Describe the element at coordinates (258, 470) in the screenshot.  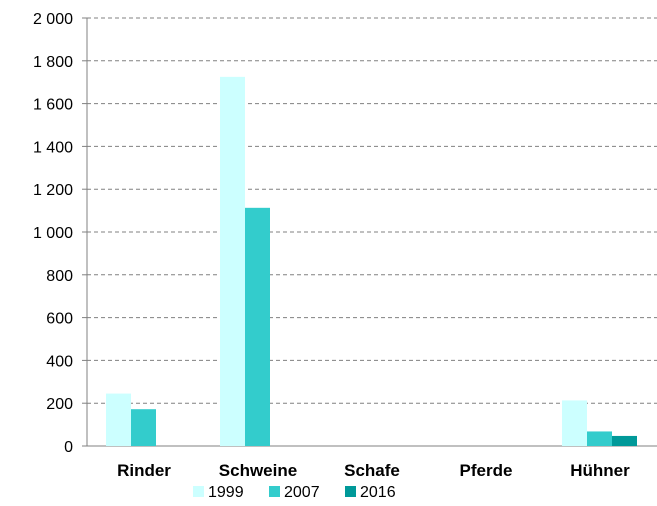
I see `category-label: Schweine` at that location.